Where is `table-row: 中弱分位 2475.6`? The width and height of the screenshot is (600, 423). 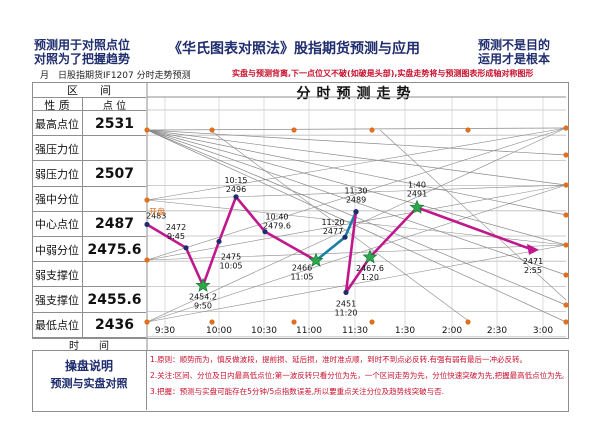 table-row: 中弱分位 2475.6 is located at coordinates (89, 249).